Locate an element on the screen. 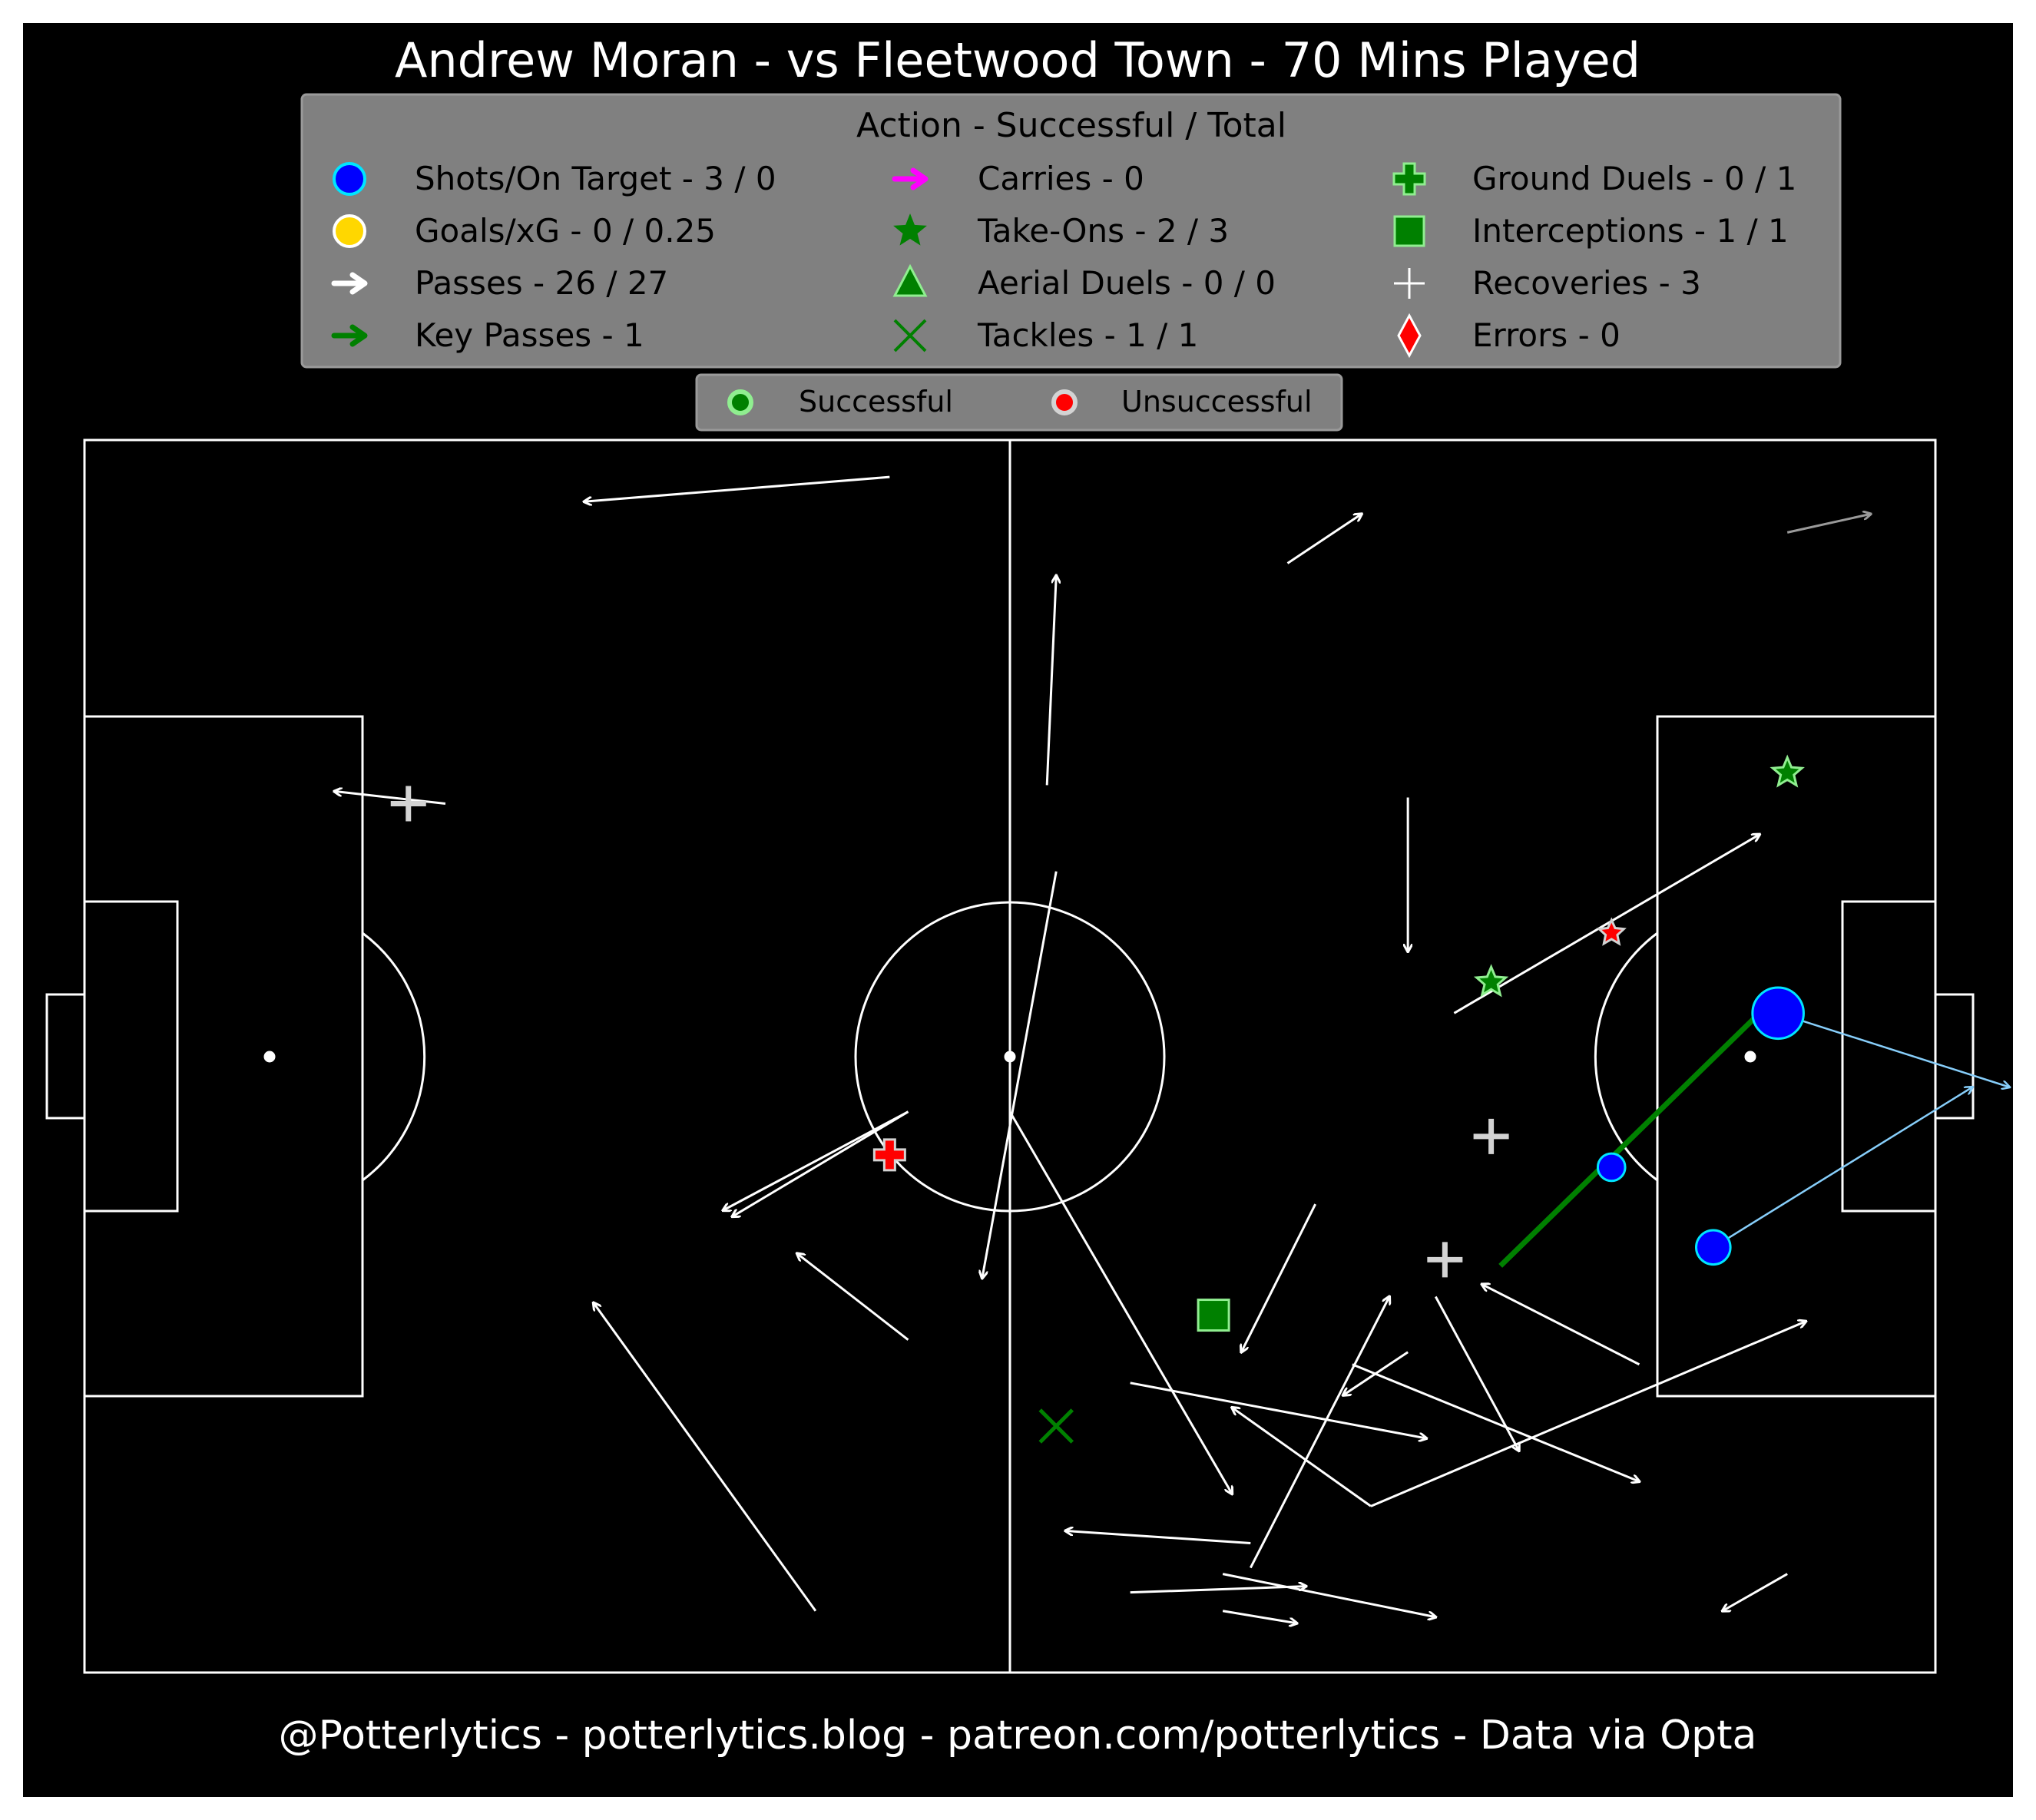  unsuccessful-marker-icon is located at coordinates (1064, 402).